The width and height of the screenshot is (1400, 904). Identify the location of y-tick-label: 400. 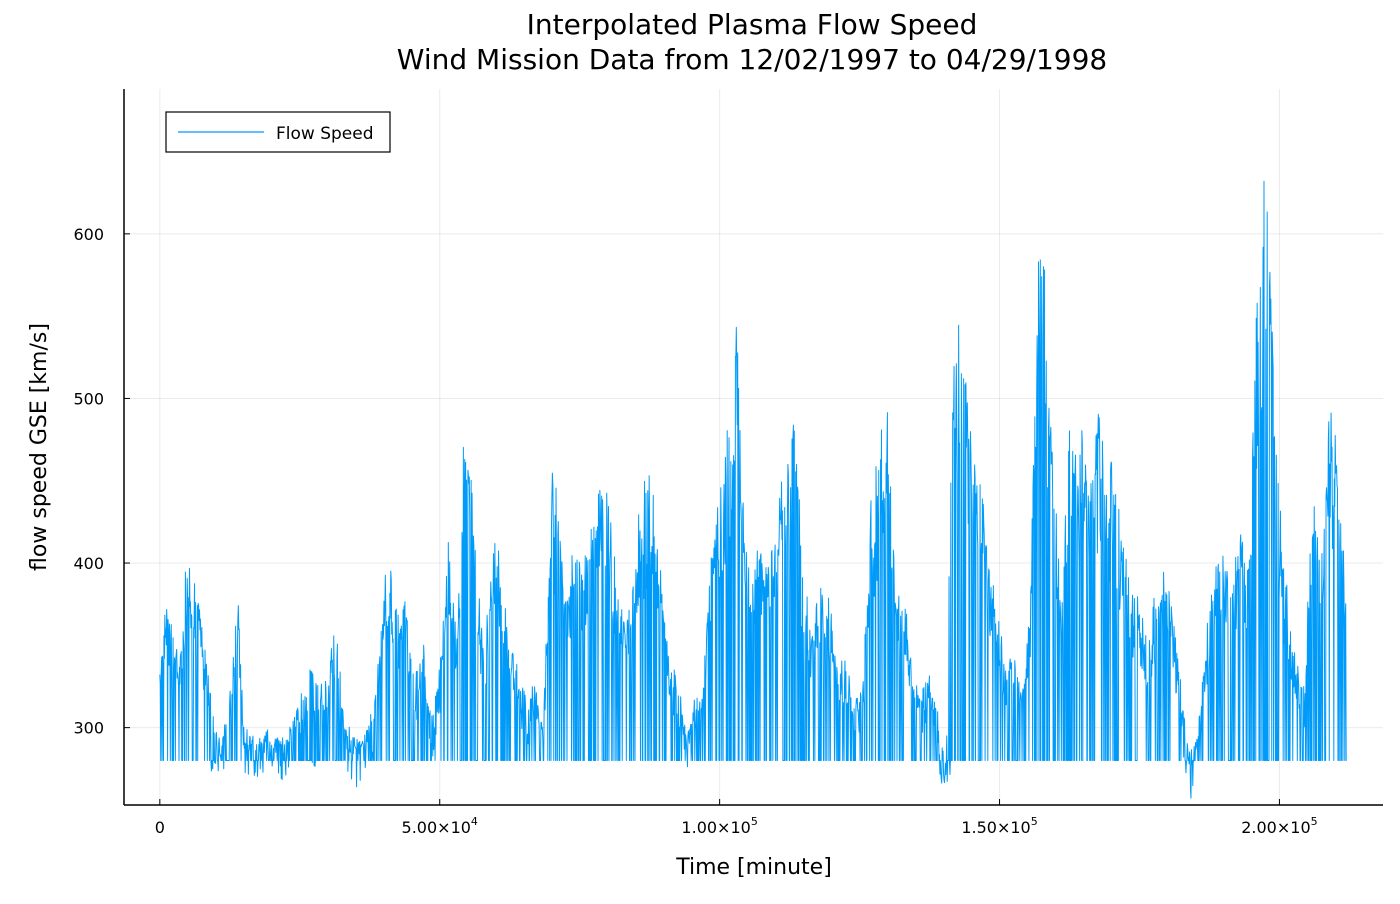
(88, 563).